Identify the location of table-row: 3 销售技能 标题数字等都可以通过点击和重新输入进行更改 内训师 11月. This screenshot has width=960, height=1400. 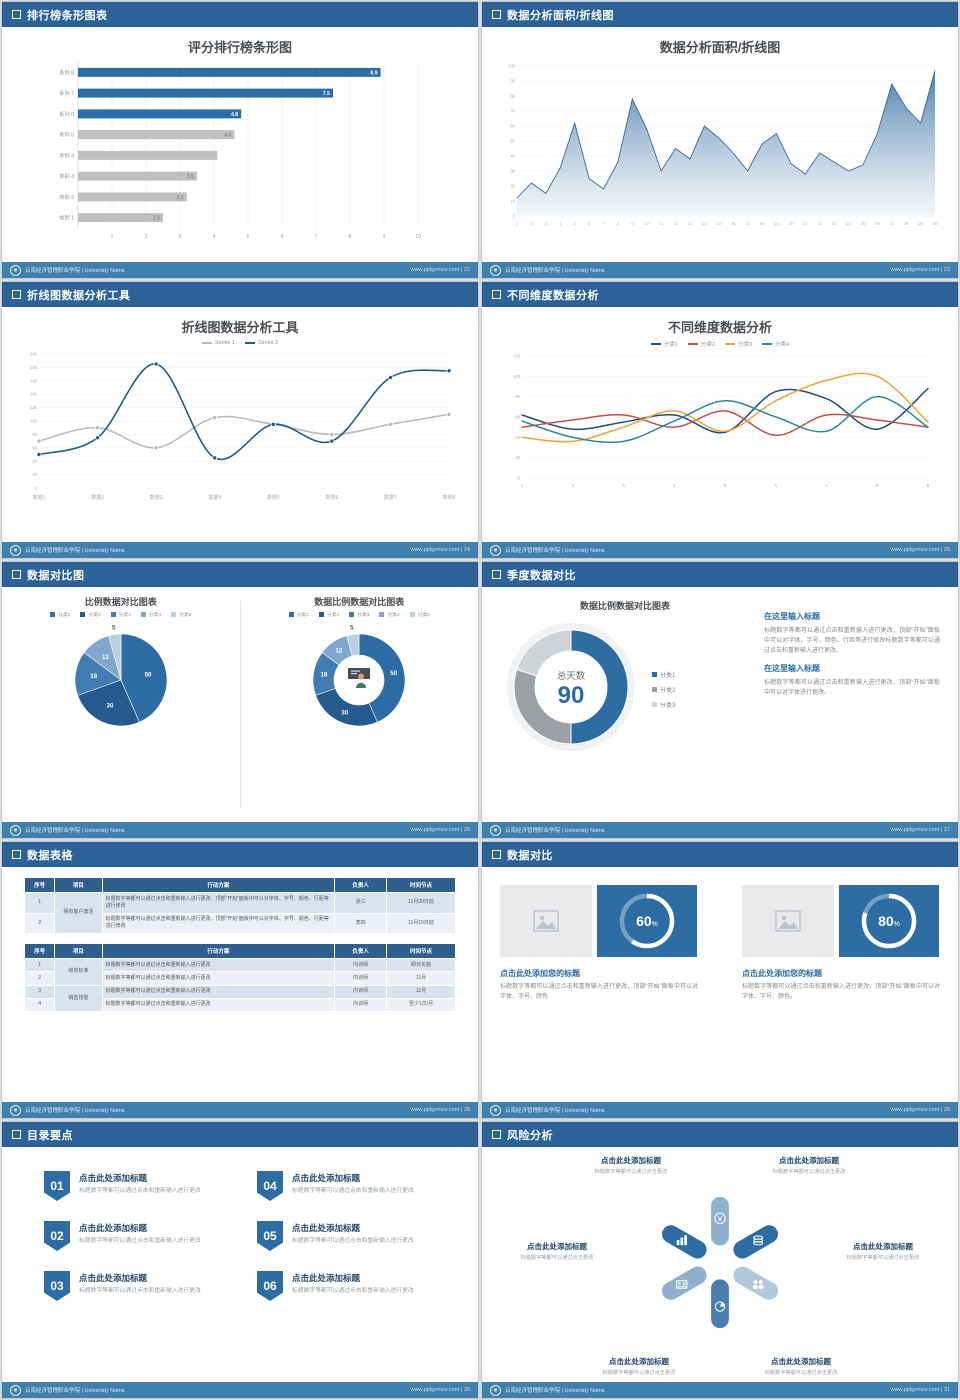
(239, 998).